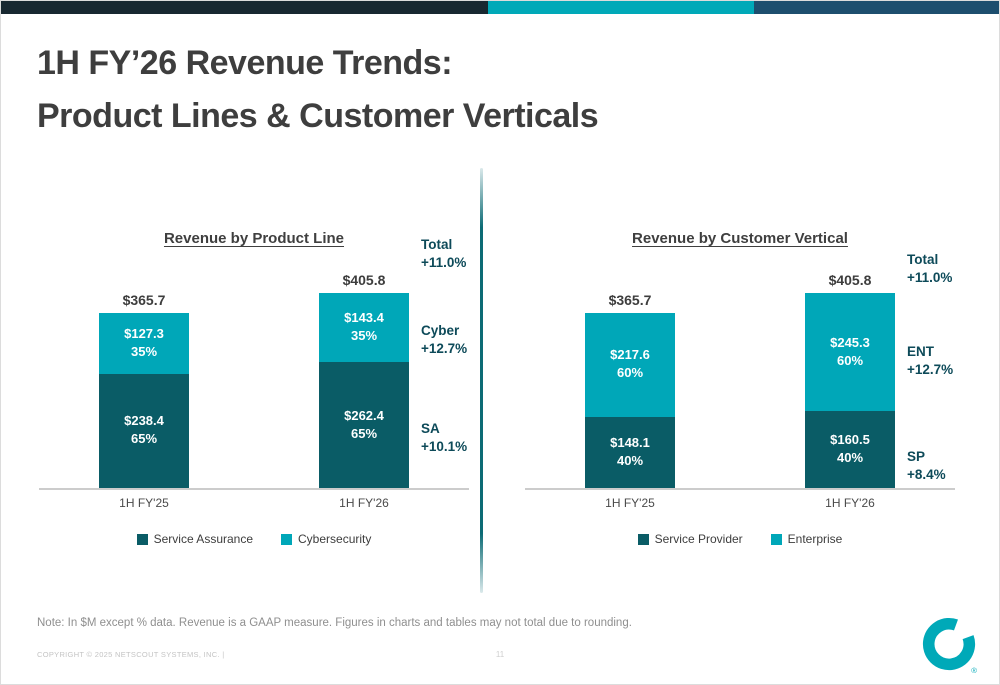  What do you see at coordinates (335, 539) in the screenshot?
I see `legend-label: Cybersecurity` at bounding box center [335, 539].